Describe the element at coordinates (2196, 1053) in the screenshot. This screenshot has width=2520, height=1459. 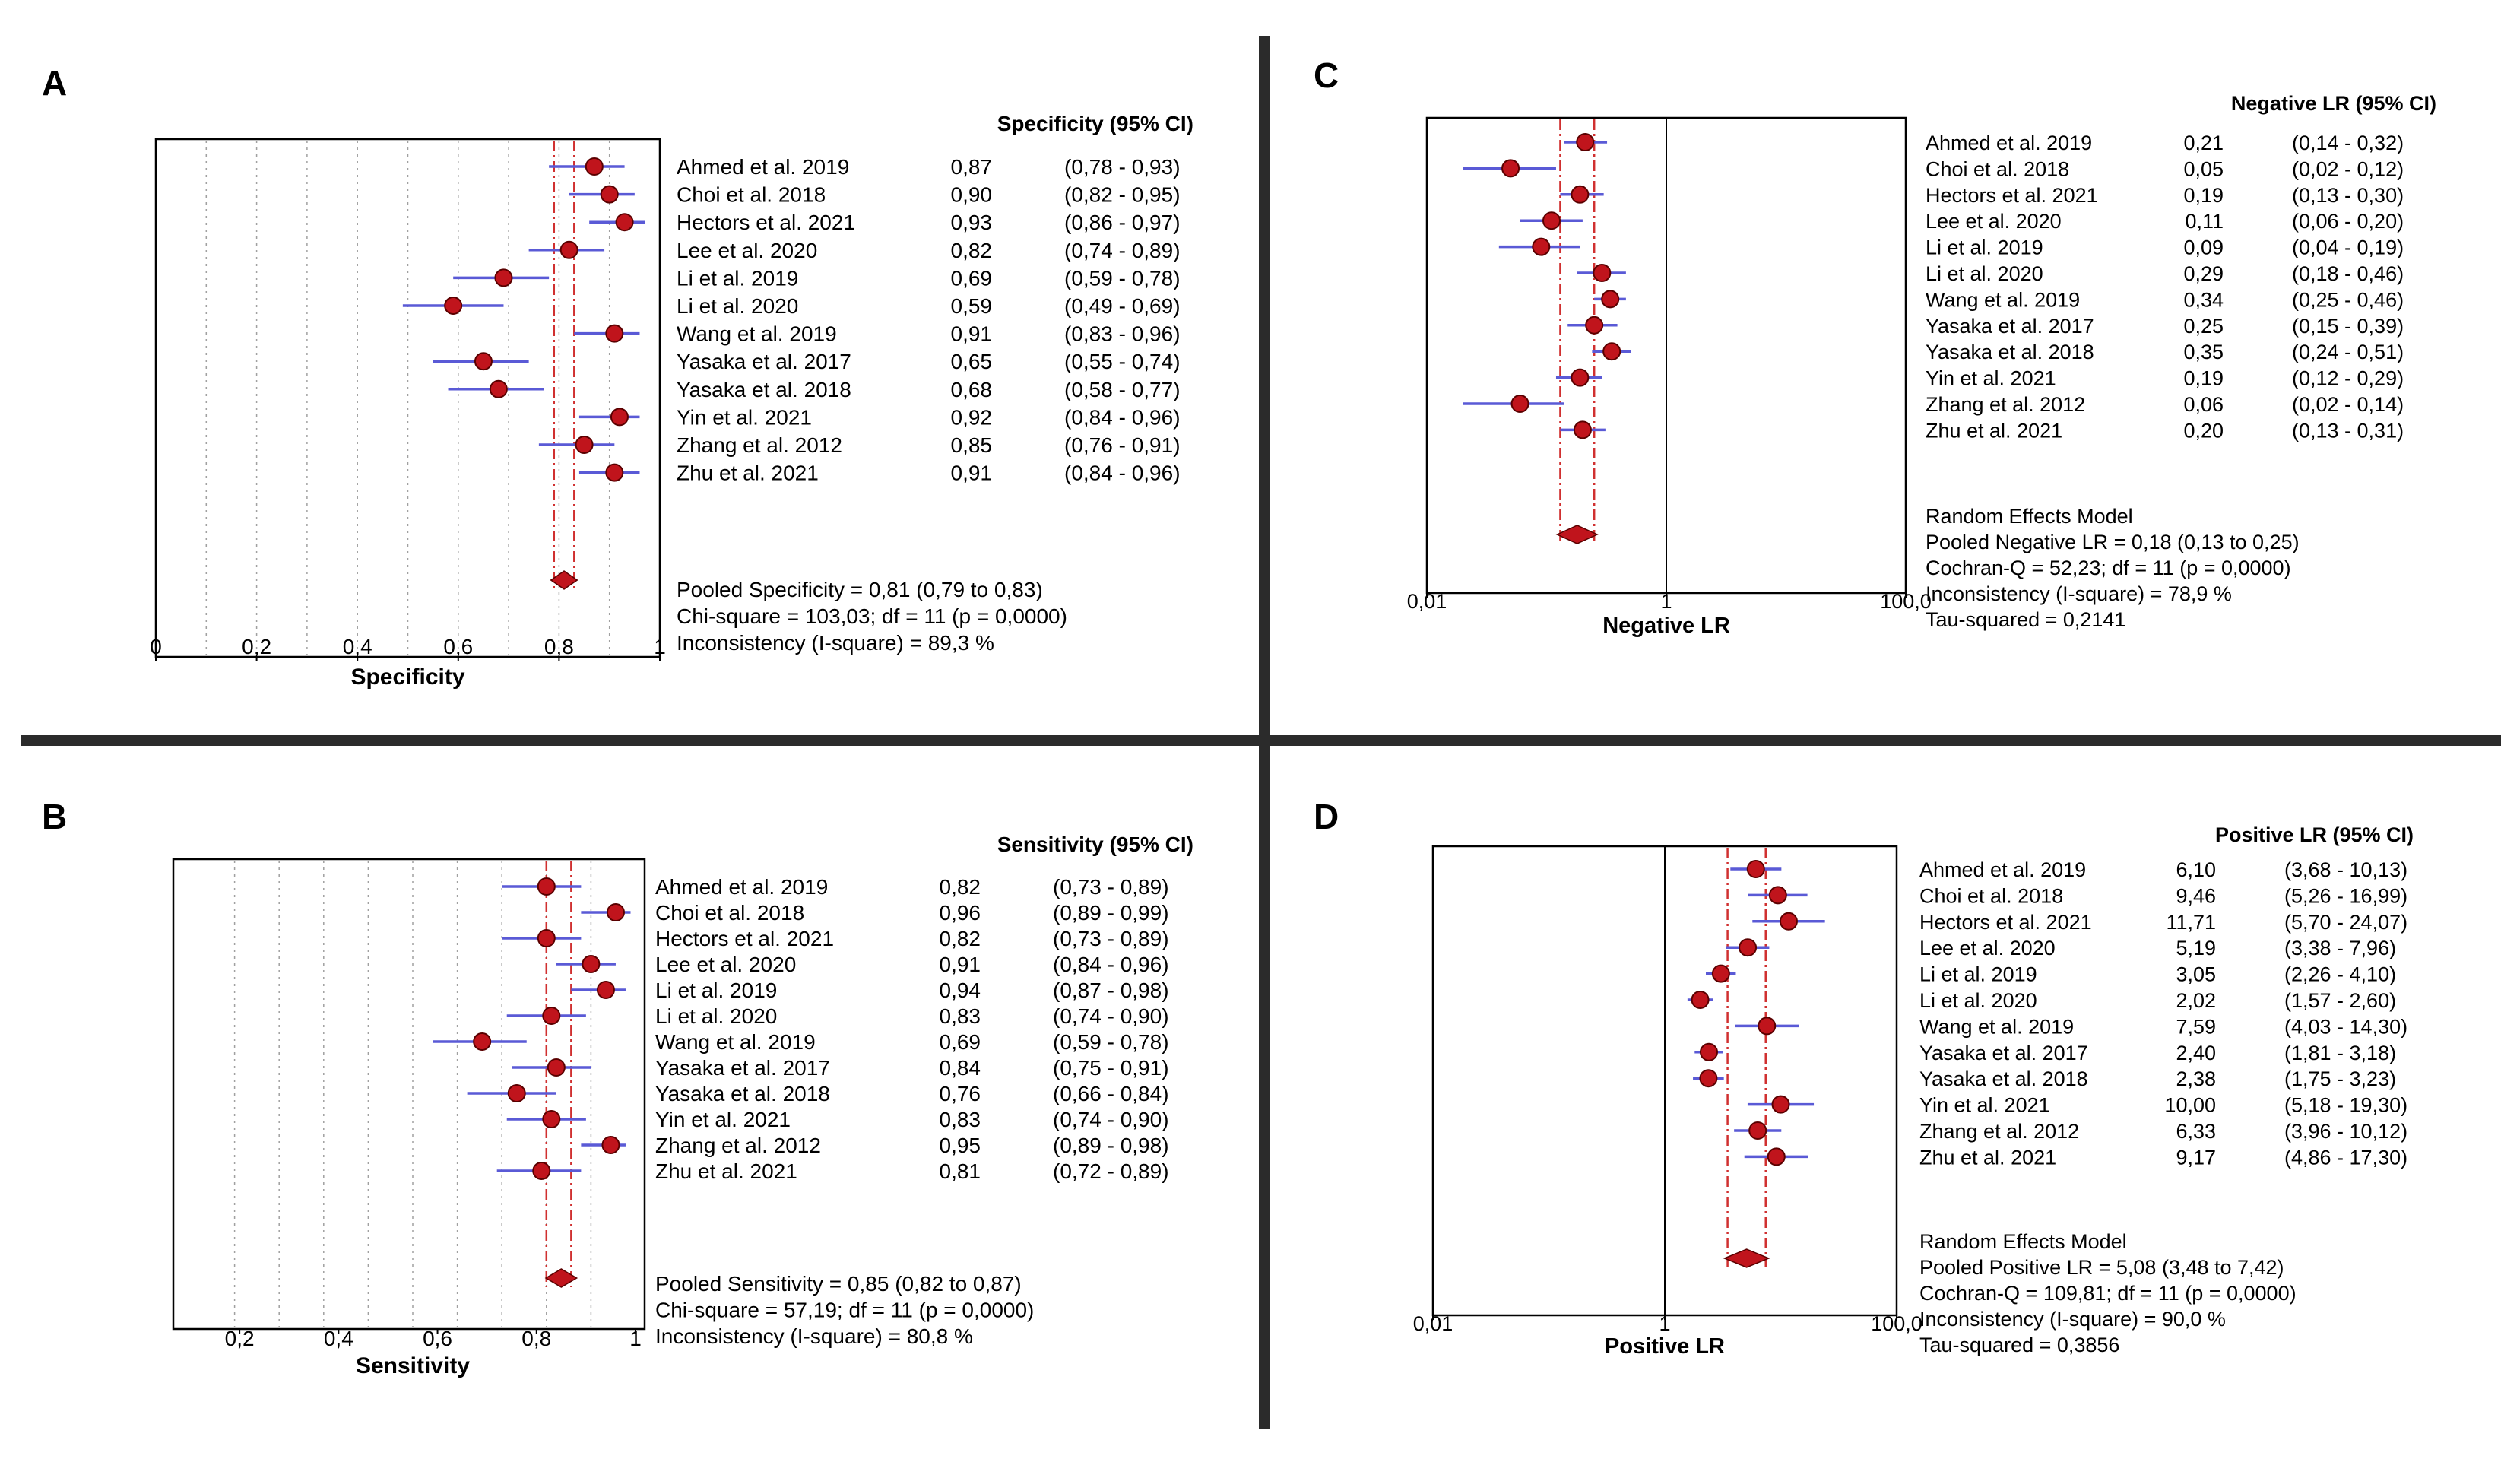
I see `study-value: 2,40` at that location.